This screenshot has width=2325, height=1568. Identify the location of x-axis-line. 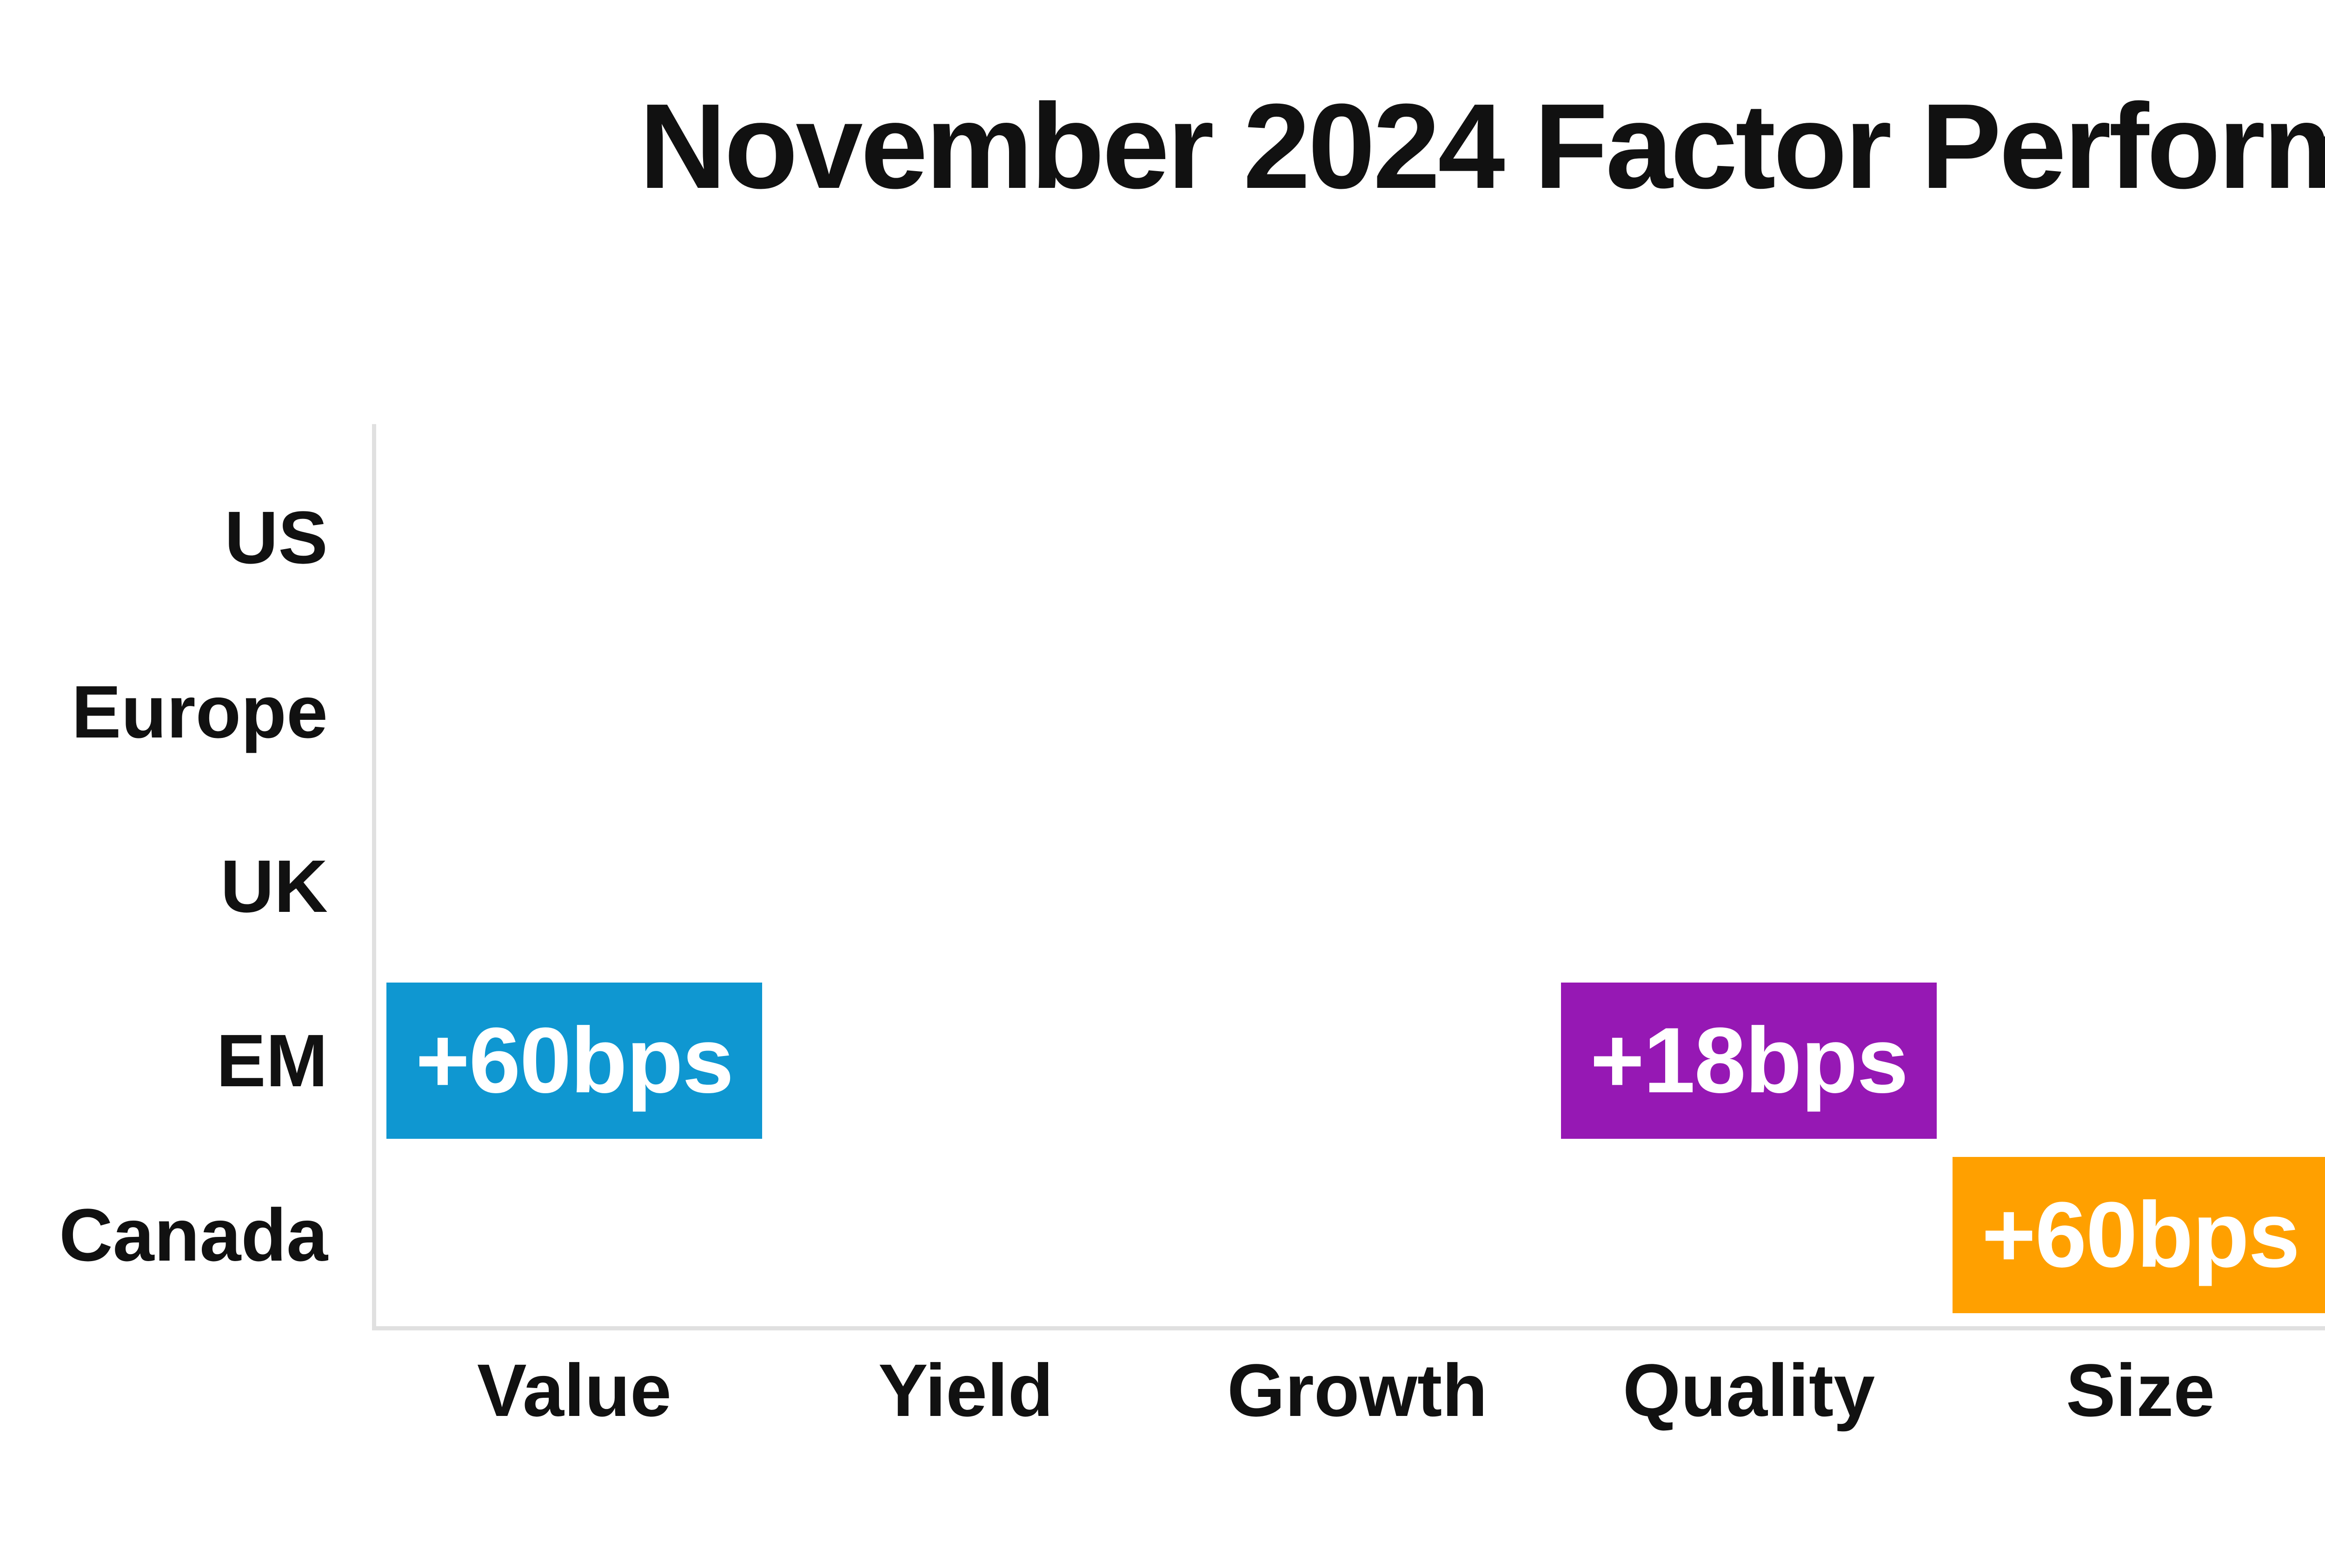
(1348, 1328).